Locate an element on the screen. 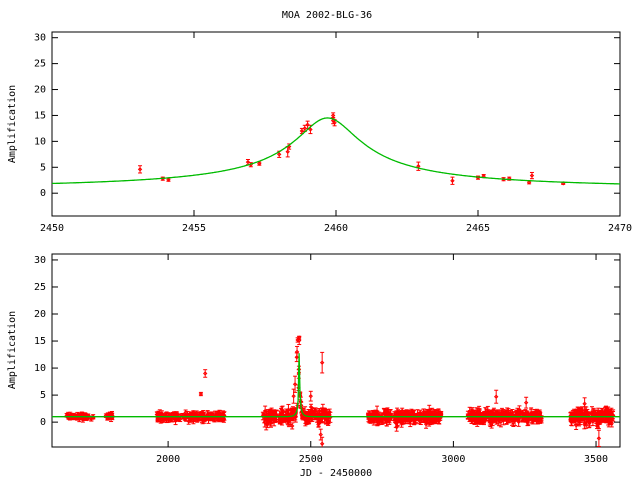 The image size is (640, 484). x-tick-label: 2000 is located at coordinates (168, 459).